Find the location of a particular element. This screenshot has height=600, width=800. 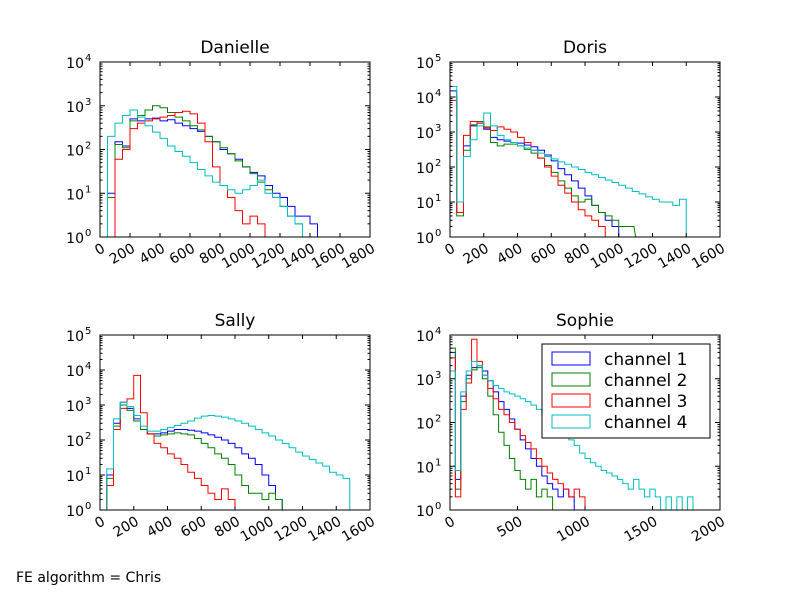

legend-label: channel 4 is located at coordinates (646, 423).